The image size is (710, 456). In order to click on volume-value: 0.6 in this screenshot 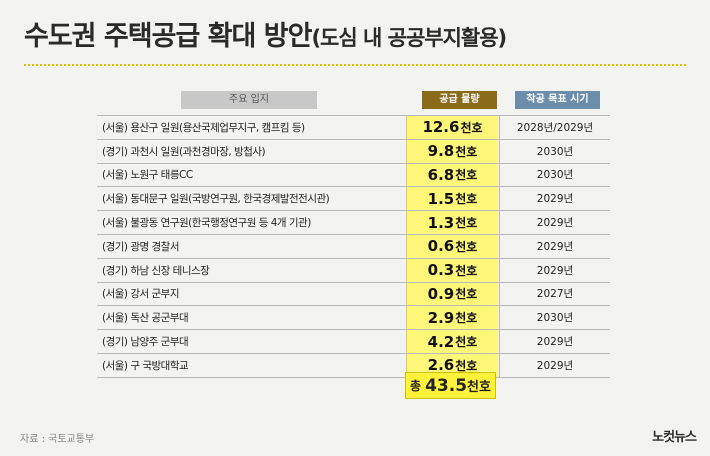, I will do `click(441, 246)`.